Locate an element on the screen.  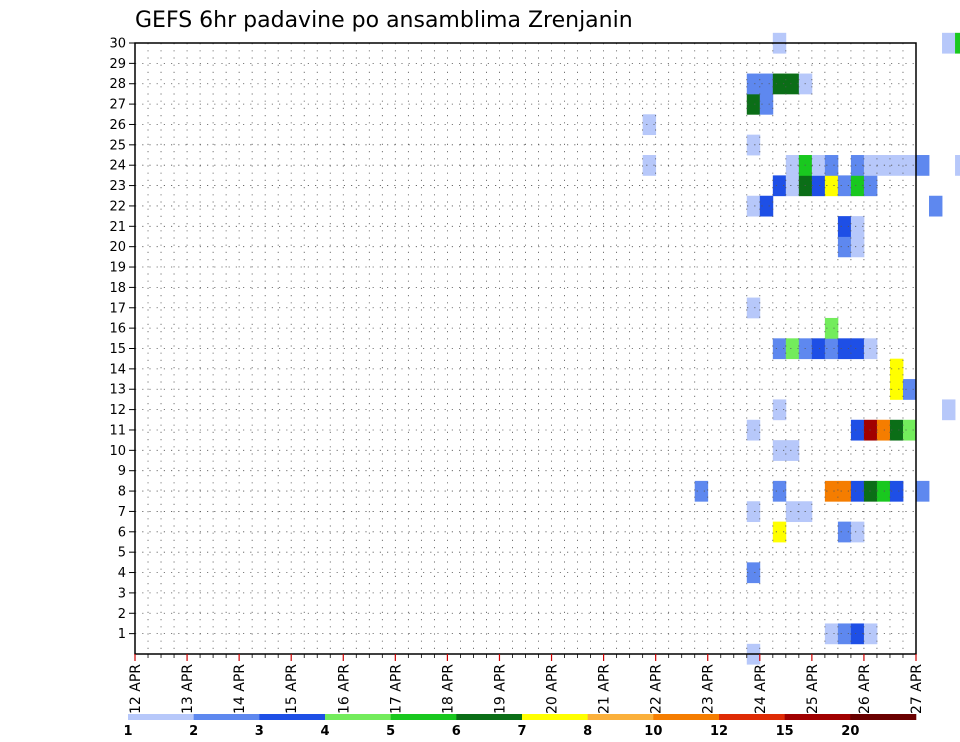
y-tick-label: 7 is located at coordinates (122, 512).